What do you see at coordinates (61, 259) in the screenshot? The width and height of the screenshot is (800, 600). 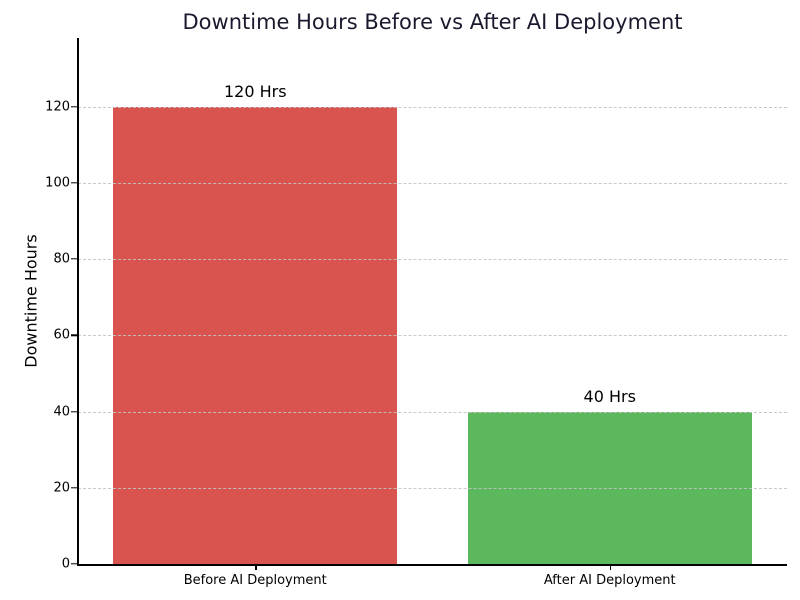 I see `y-tick-label-80: 80` at bounding box center [61, 259].